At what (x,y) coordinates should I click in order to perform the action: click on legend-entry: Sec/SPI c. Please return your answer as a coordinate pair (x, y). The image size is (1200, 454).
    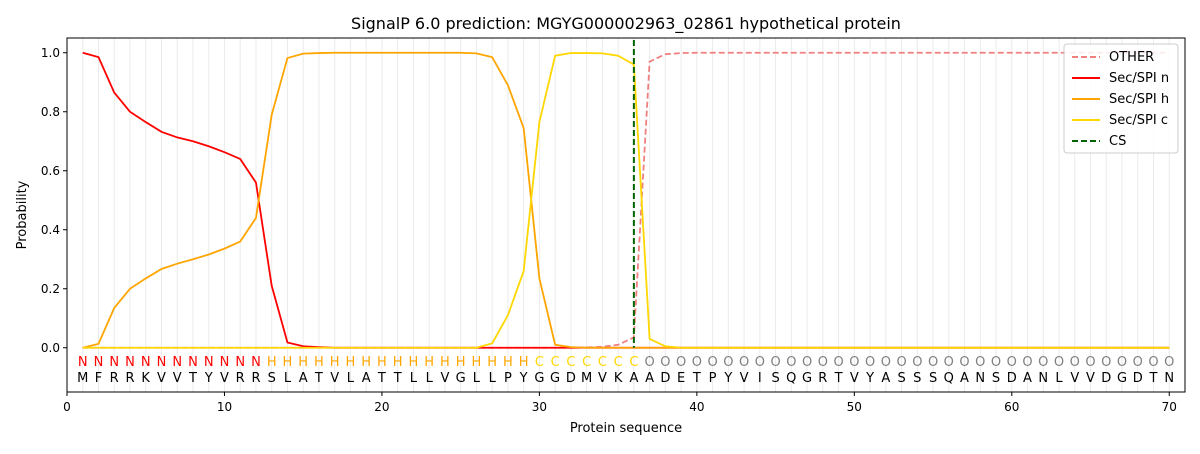
    Looking at the image, I should click on (1138, 120).